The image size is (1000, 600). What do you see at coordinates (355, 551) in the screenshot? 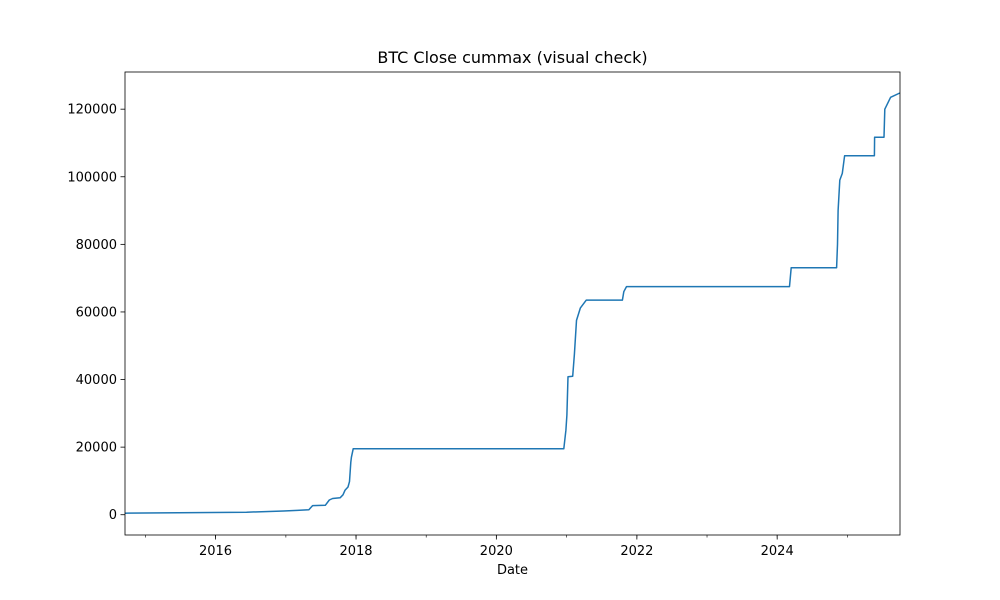
I see `x-tick-label: 2018` at bounding box center [355, 551].